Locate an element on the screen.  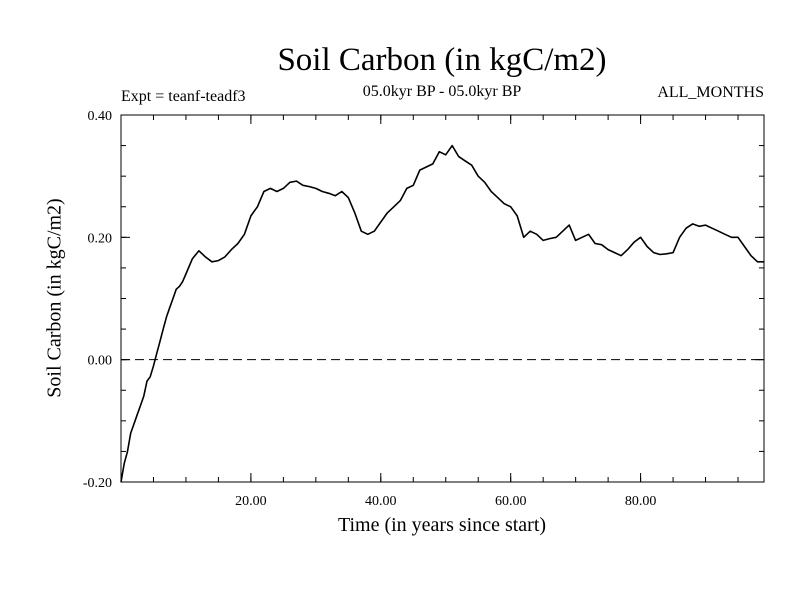
experiment-label: Expt = teanf-teadf3 is located at coordinates (183, 96).